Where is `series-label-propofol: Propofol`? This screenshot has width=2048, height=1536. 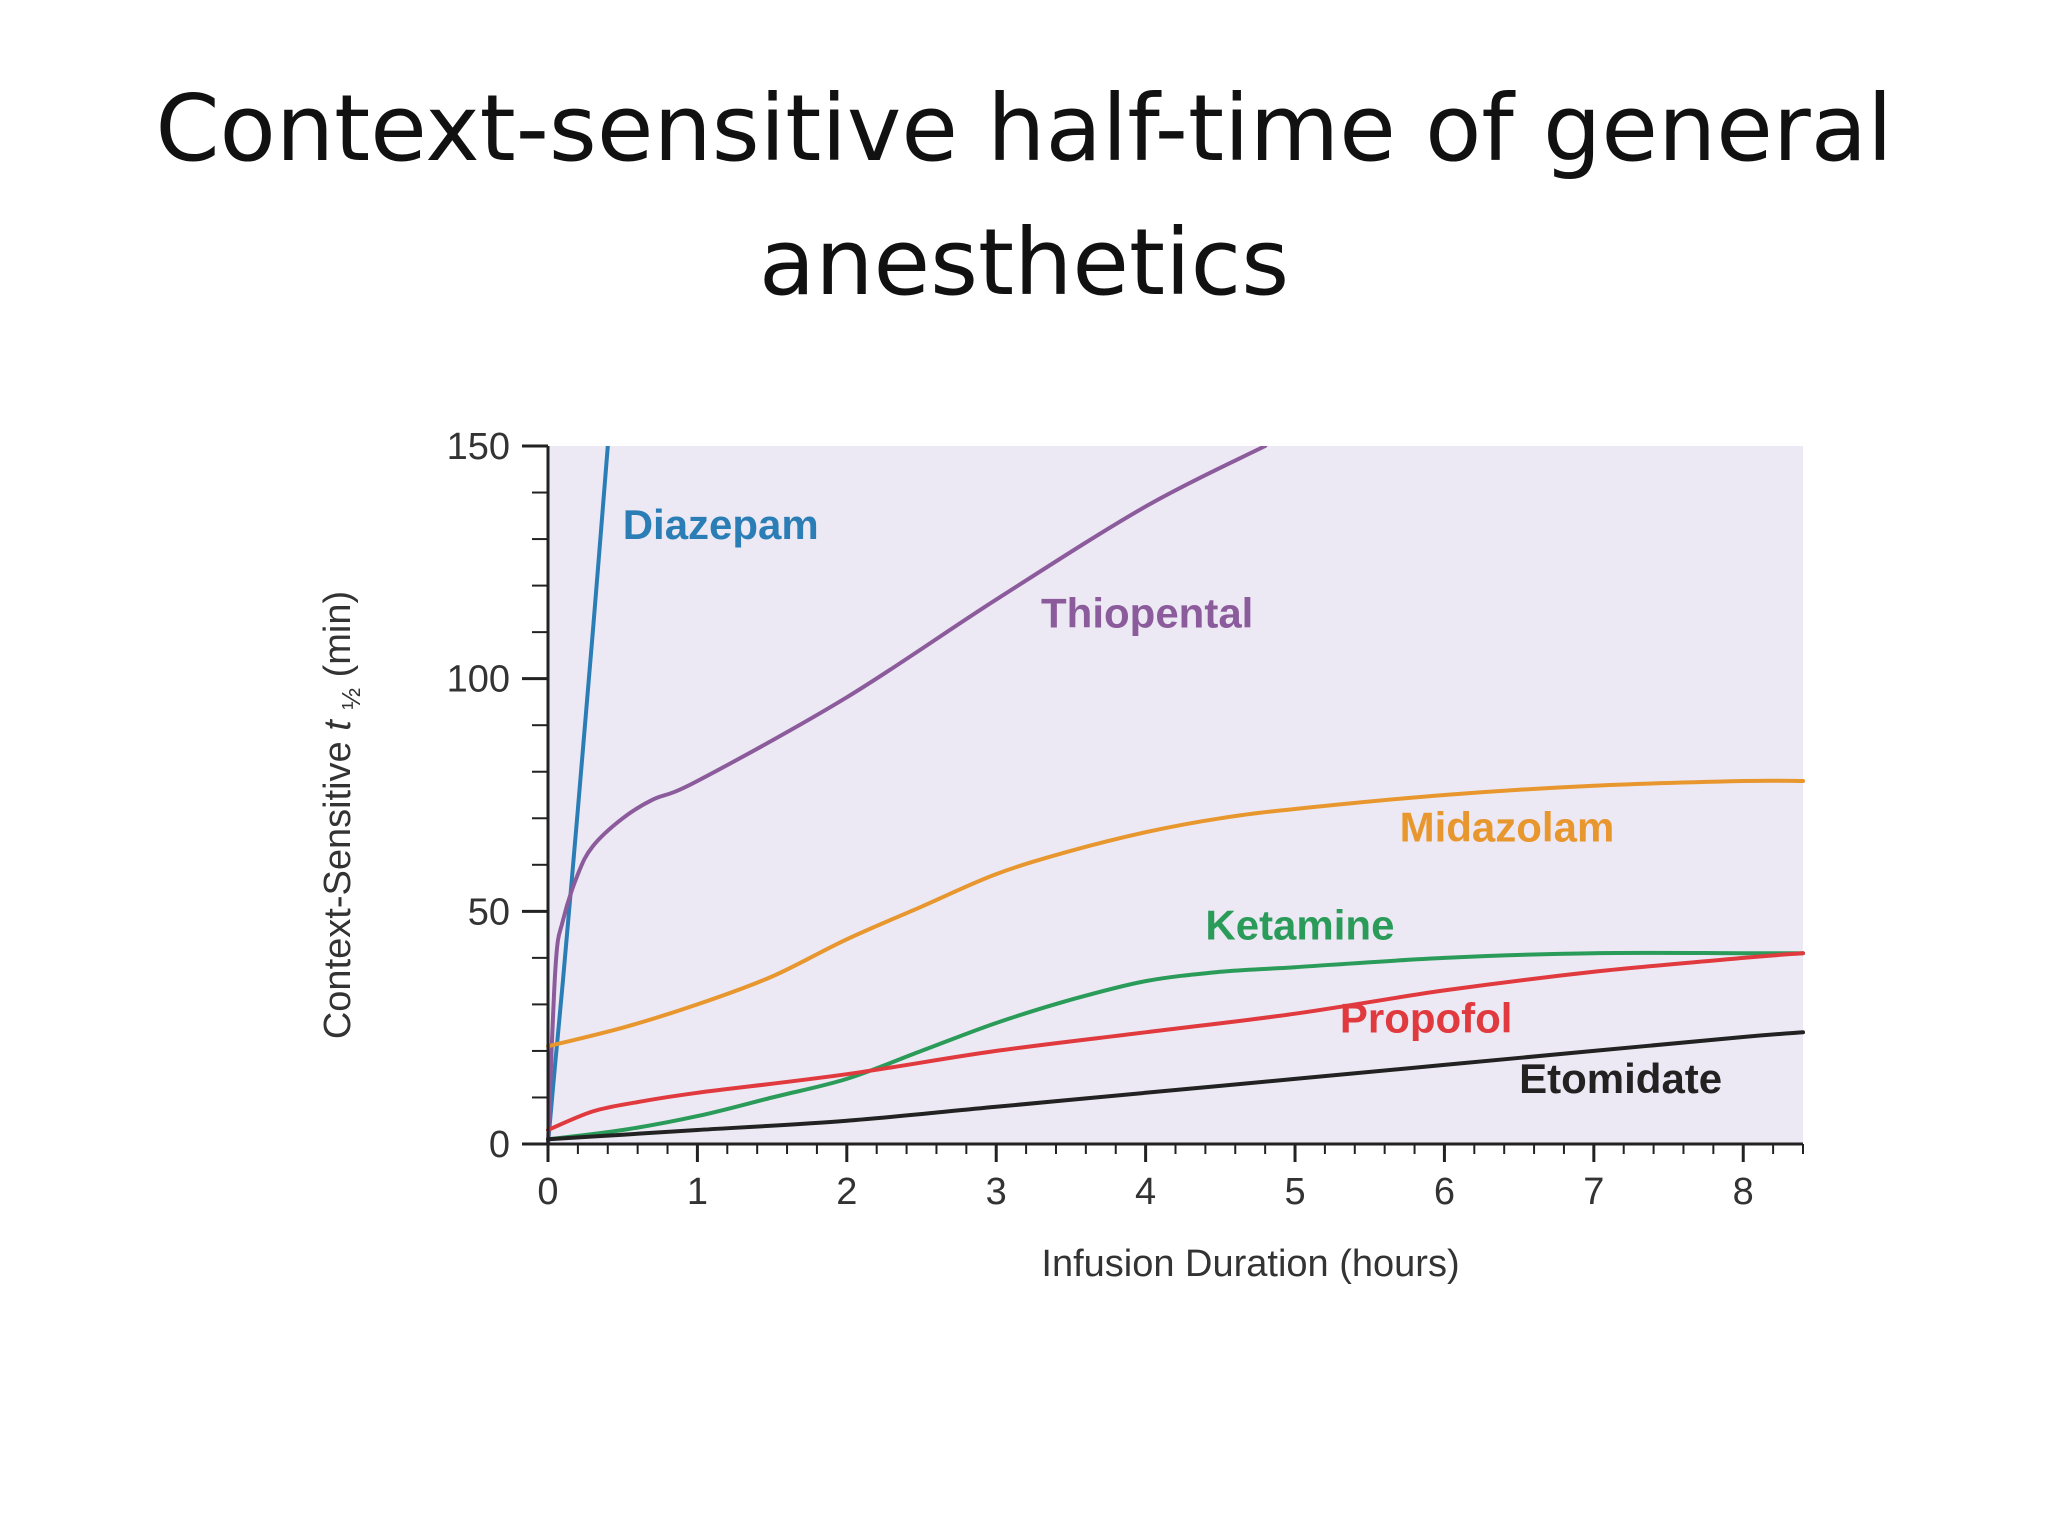
series-label-propofol: Propofol is located at coordinates (1426, 1017).